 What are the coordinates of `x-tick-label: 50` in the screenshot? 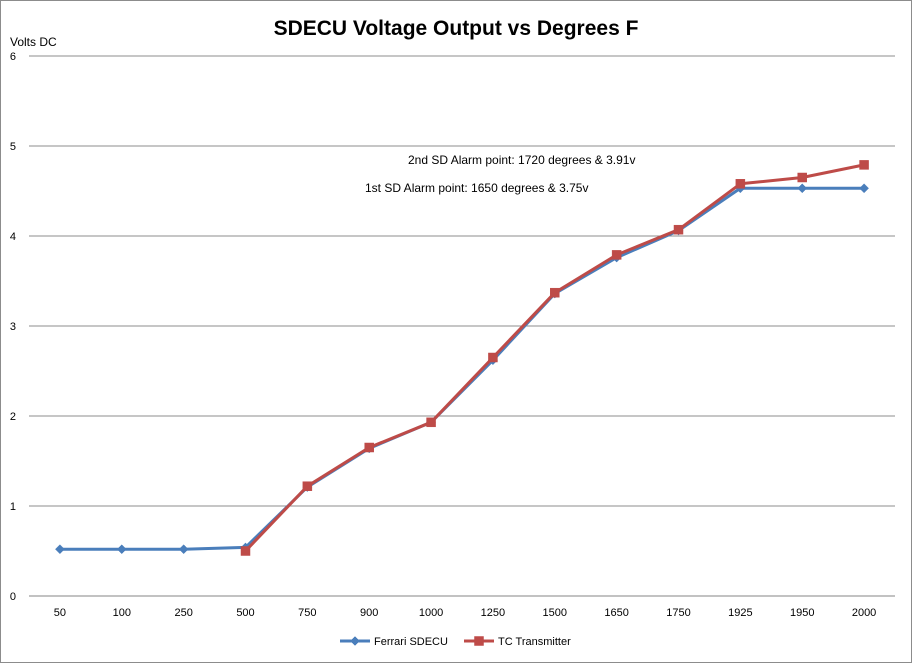 It's located at (60, 613).